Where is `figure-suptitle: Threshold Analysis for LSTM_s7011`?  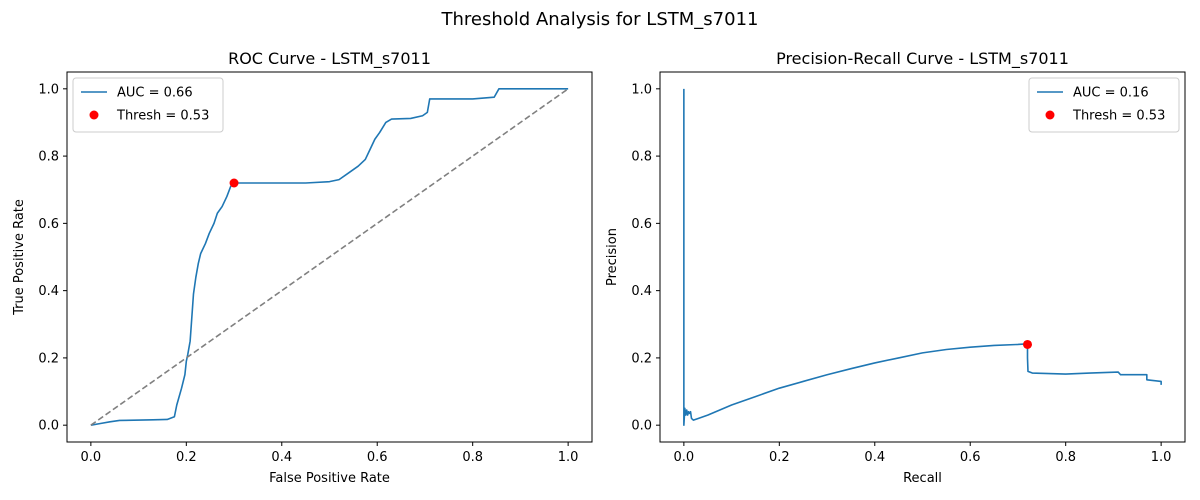
figure-suptitle: Threshold Analysis for LSTM_s7011 is located at coordinates (600, 19).